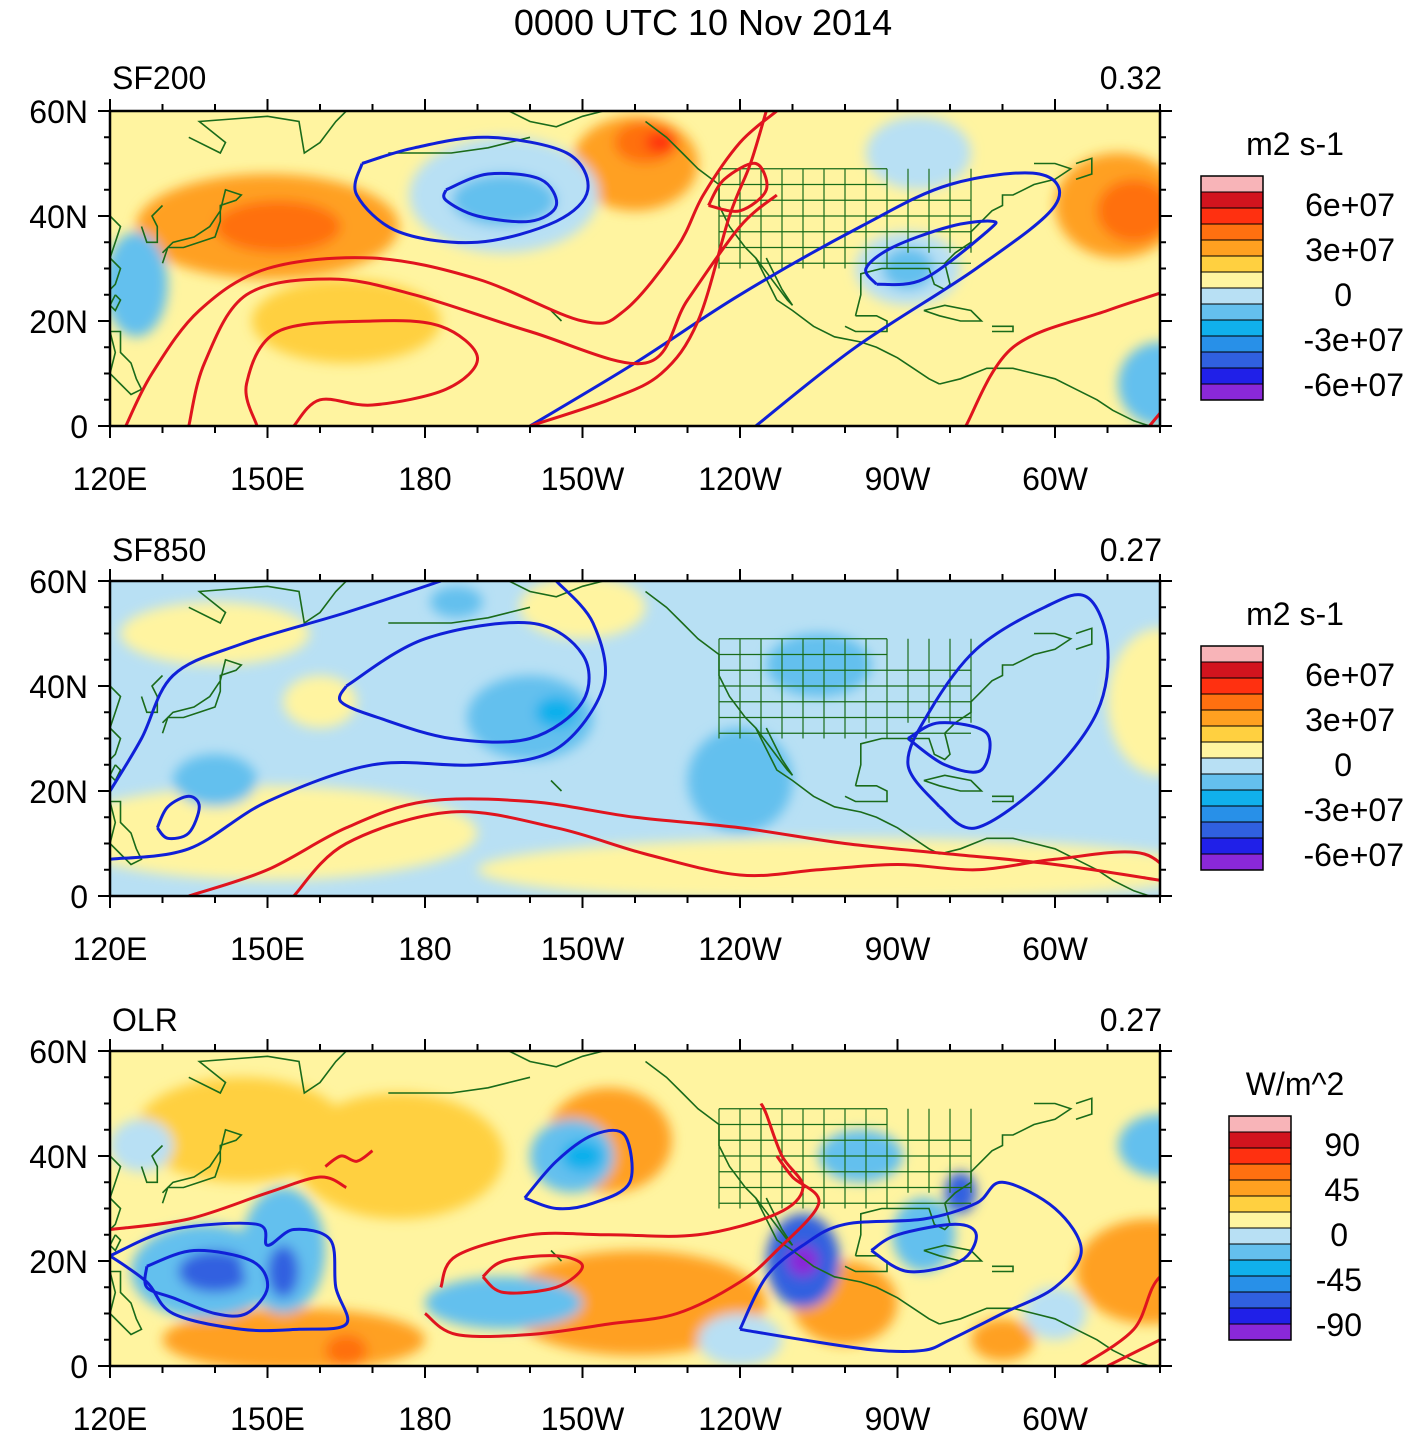 This screenshot has width=1406, height=1439. Describe the element at coordinates (845, 1158) in the screenshot. I see `state-boundaries` at that location.